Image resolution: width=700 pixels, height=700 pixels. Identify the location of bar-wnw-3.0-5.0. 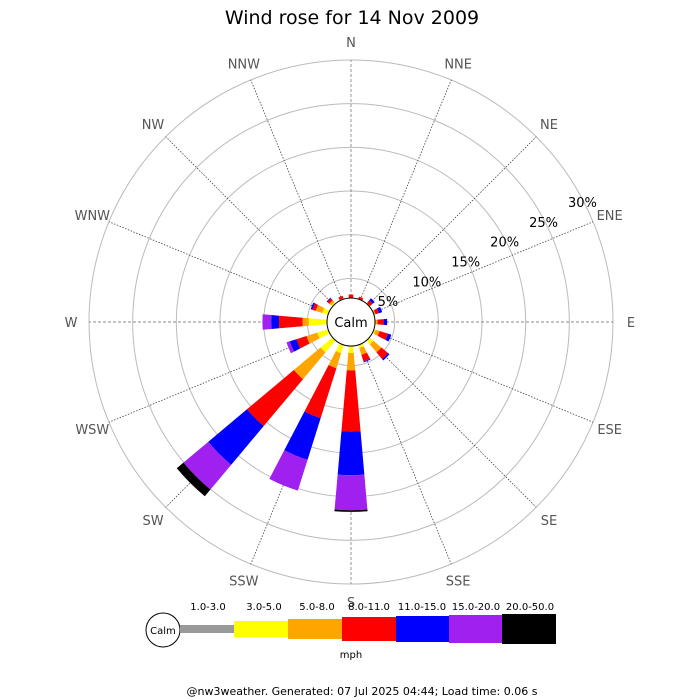
(326, 311).